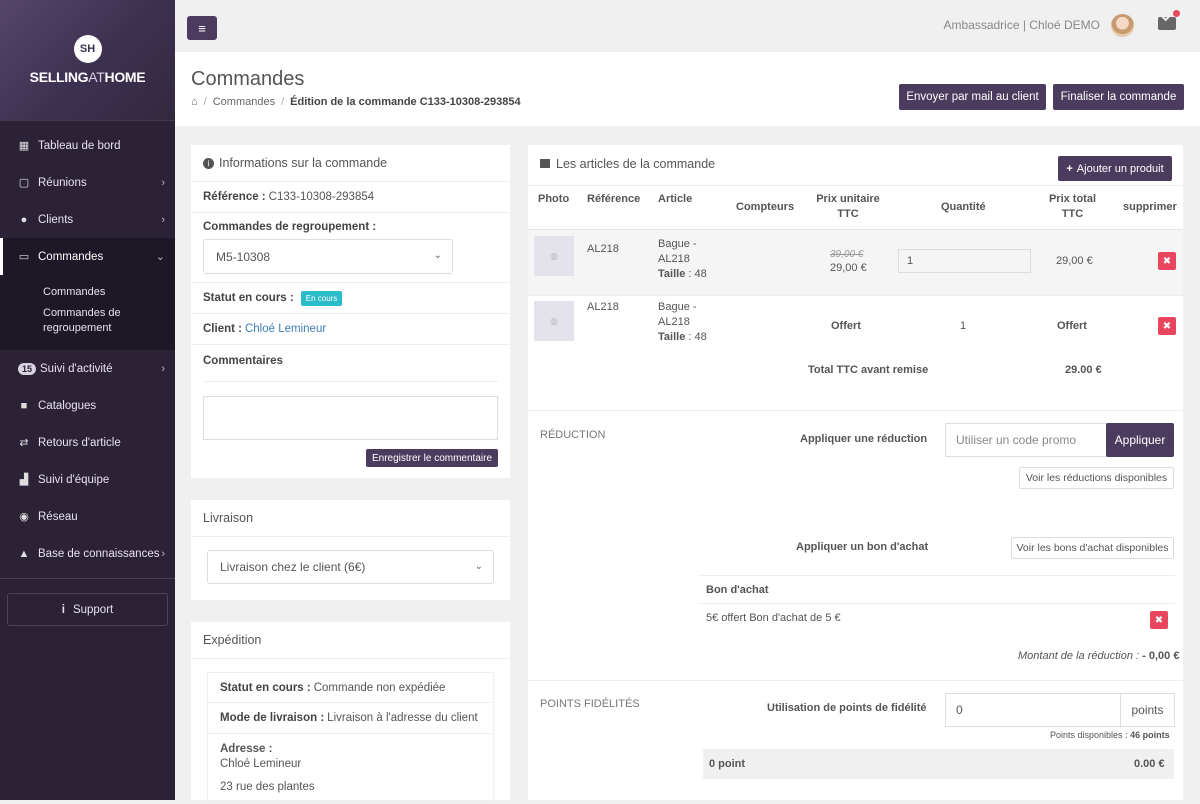 The image size is (1200, 804). I want to click on row-quantity: 1, so click(963, 326).